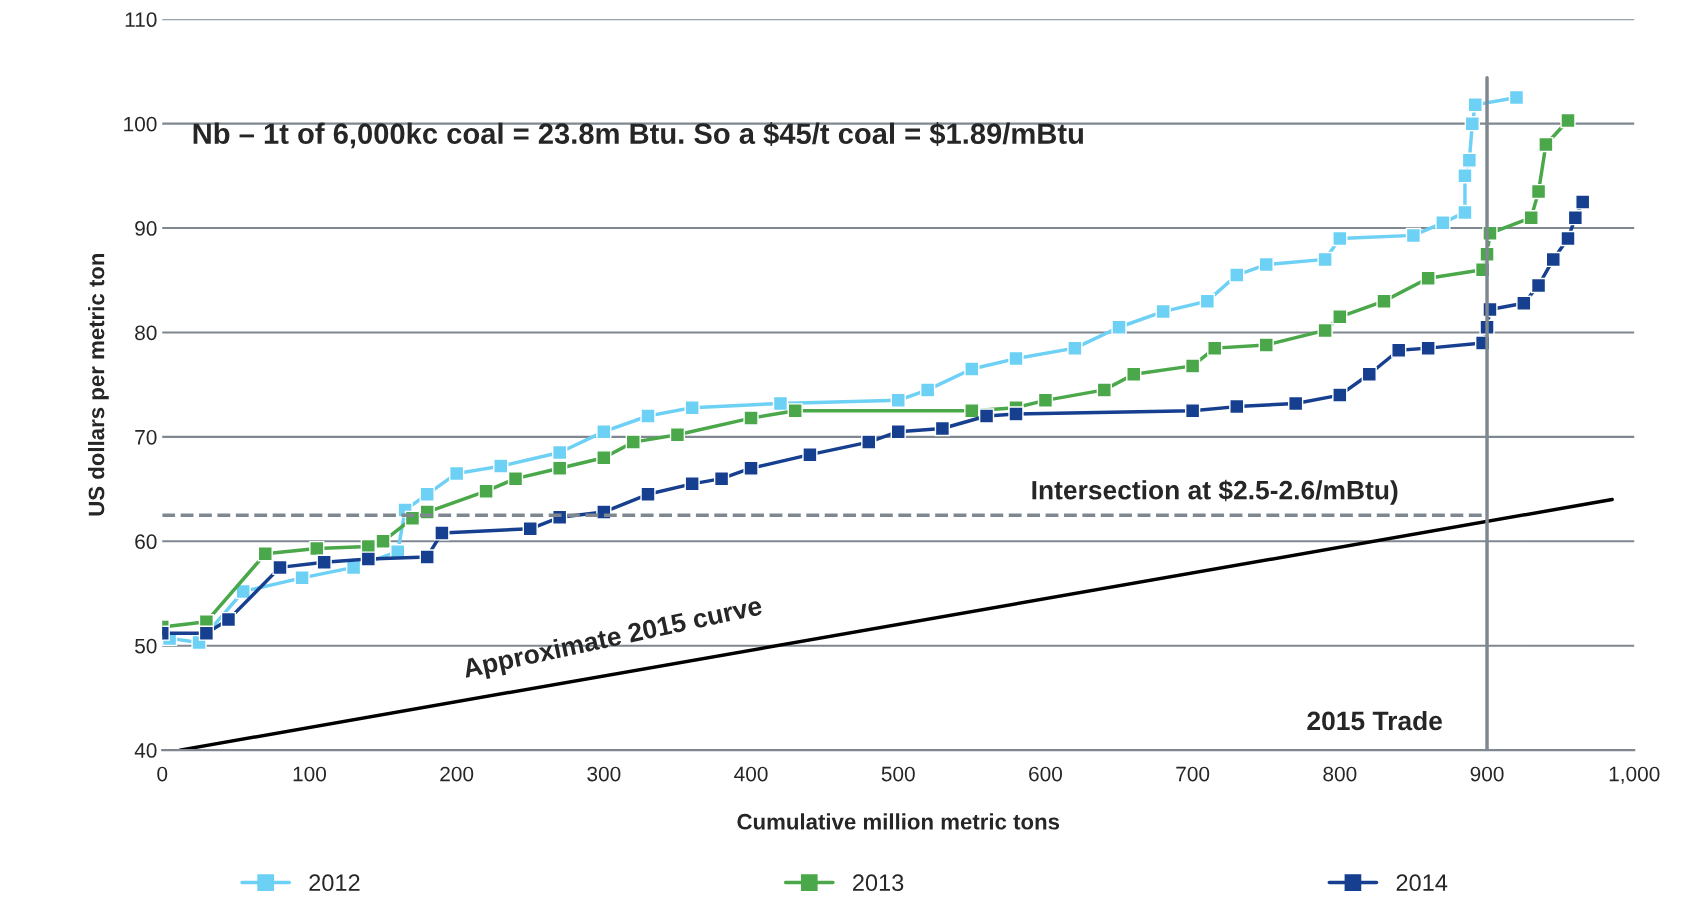 The height and width of the screenshot is (917, 1690). I want to click on y-axis-title: US dollars per metric ton, so click(98, 384).